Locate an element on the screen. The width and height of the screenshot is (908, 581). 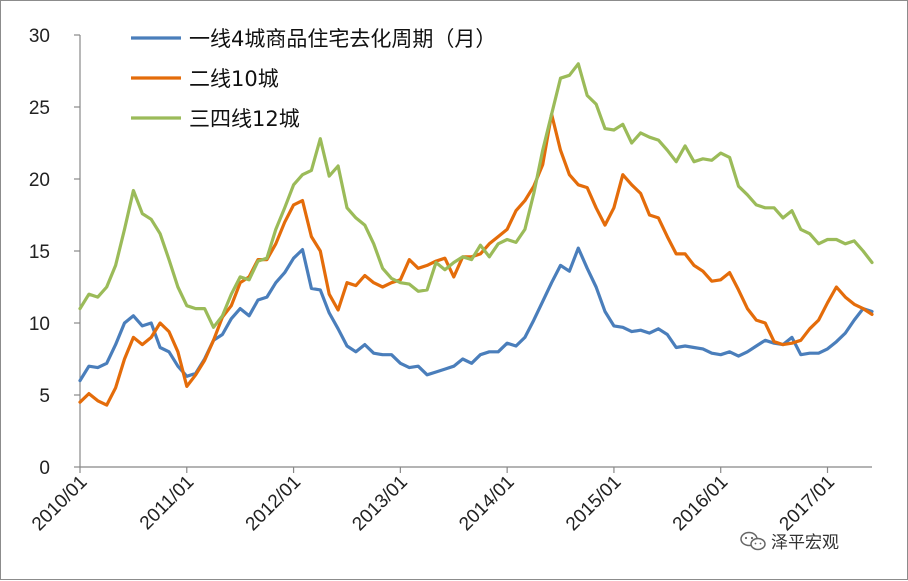
x-tick-label: 2012/01 is located at coordinates (273, 503).